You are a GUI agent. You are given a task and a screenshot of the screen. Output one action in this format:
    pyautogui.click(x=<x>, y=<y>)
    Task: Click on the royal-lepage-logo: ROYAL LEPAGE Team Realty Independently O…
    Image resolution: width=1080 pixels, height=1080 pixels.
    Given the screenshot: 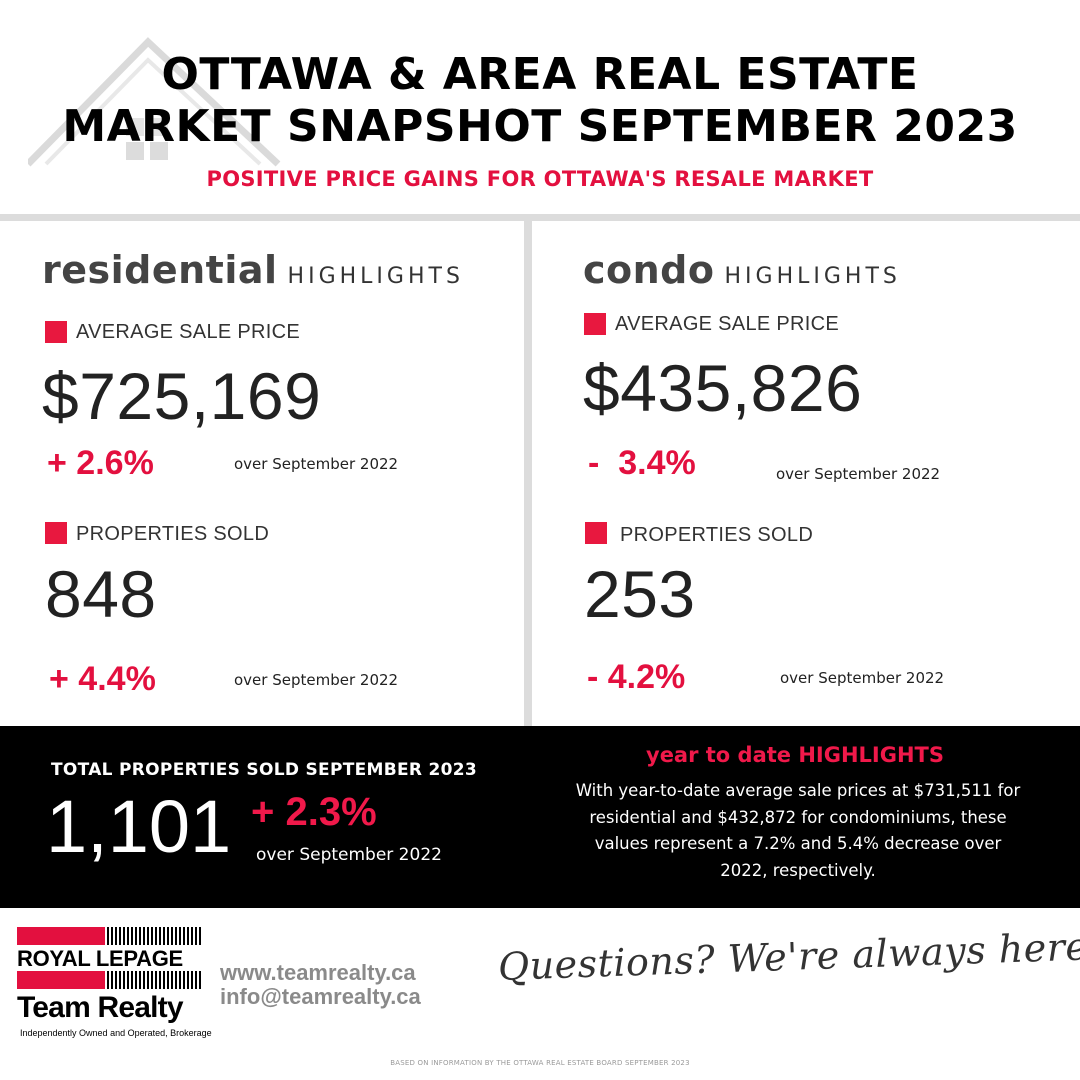 What is the action you would take?
    pyautogui.click(x=114, y=984)
    